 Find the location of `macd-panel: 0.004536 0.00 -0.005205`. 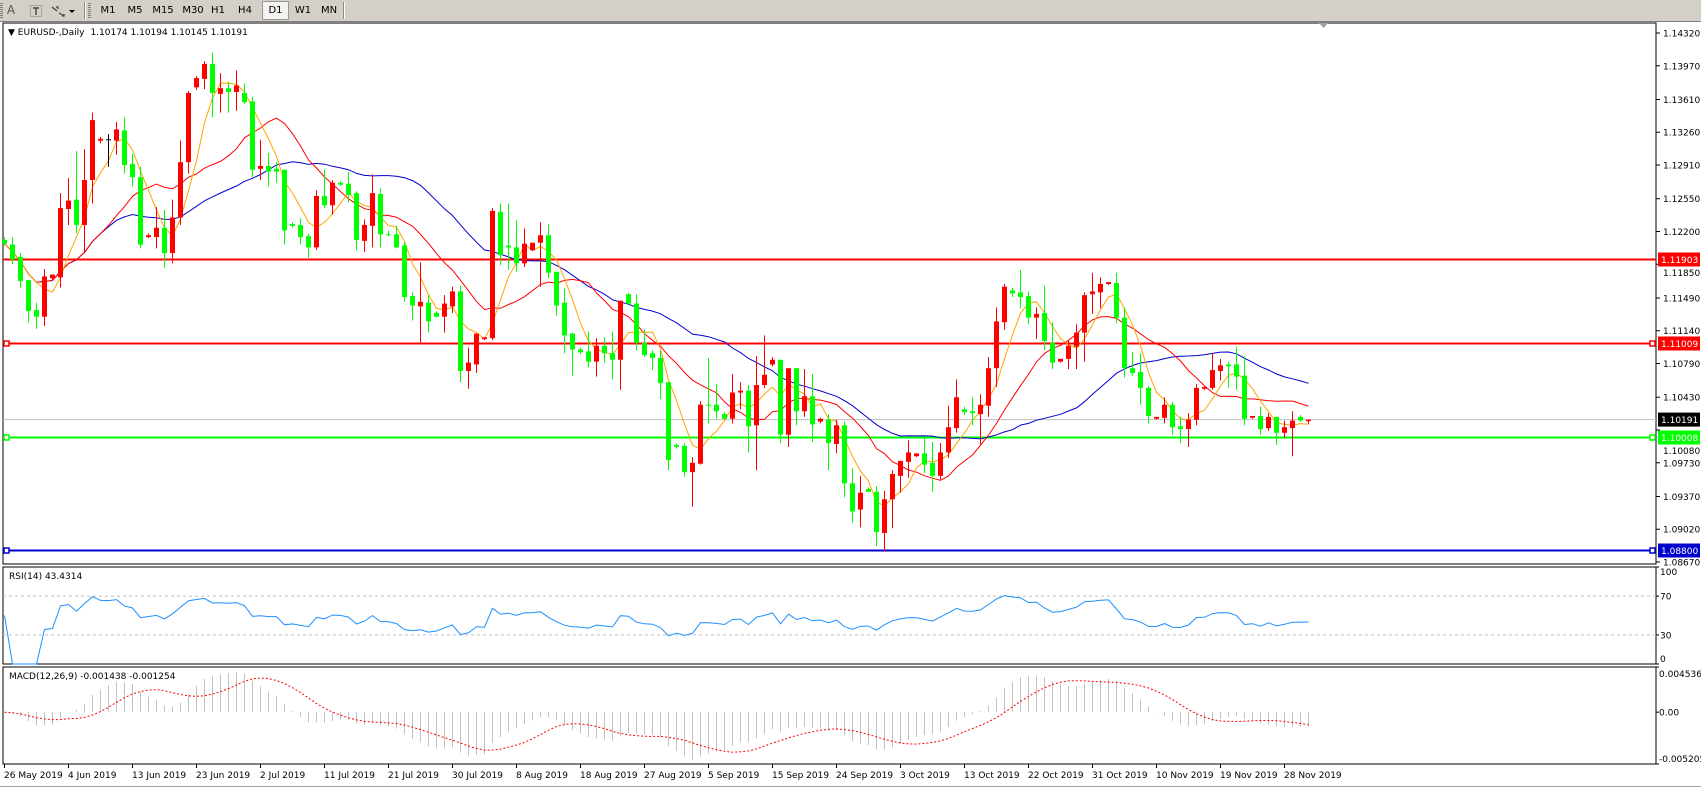

macd-panel: 0.004536 0.00 -0.005205 is located at coordinates (852, 715).